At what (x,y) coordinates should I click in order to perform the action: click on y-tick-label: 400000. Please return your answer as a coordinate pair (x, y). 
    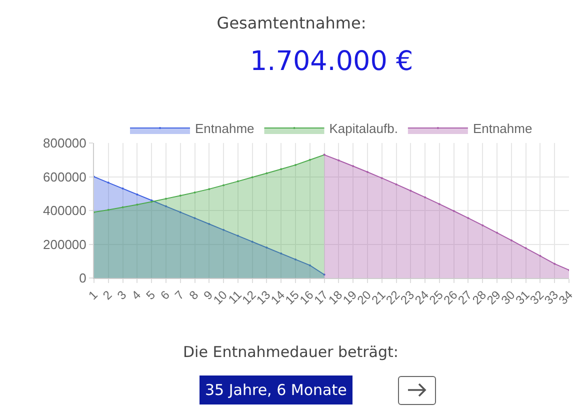
    Looking at the image, I should click on (64, 210).